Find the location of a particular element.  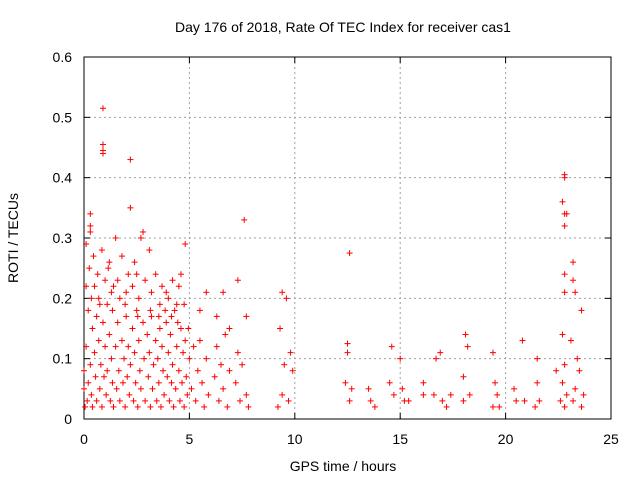

x-tick-label: 0 is located at coordinates (84, 439).